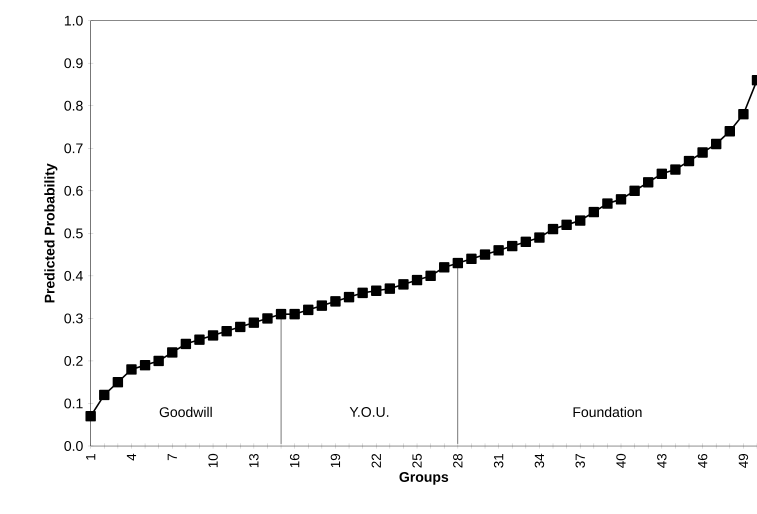 The width and height of the screenshot is (757, 514). Describe the element at coordinates (73, 361) in the screenshot. I see `y-tick-label: 0.2` at that location.